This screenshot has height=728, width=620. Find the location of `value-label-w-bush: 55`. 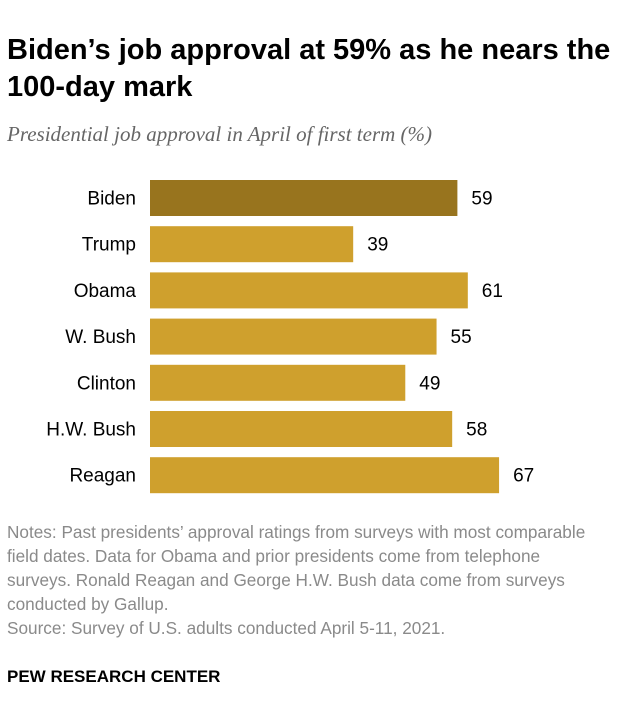

value-label-w-bush: 55 is located at coordinates (461, 337).